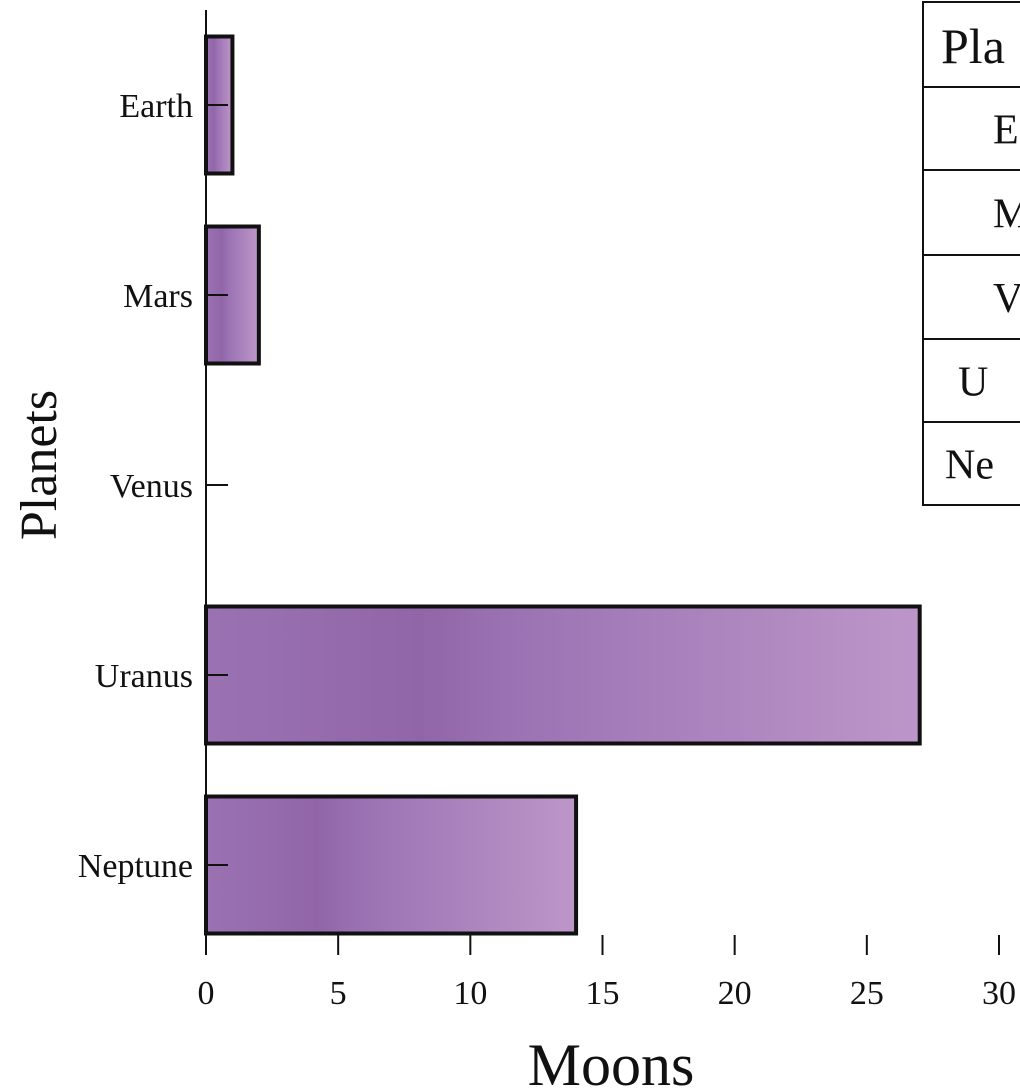 The image size is (1020, 1091). What do you see at coordinates (735, 993) in the screenshot?
I see `x-tick-label-20: 20` at bounding box center [735, 993].